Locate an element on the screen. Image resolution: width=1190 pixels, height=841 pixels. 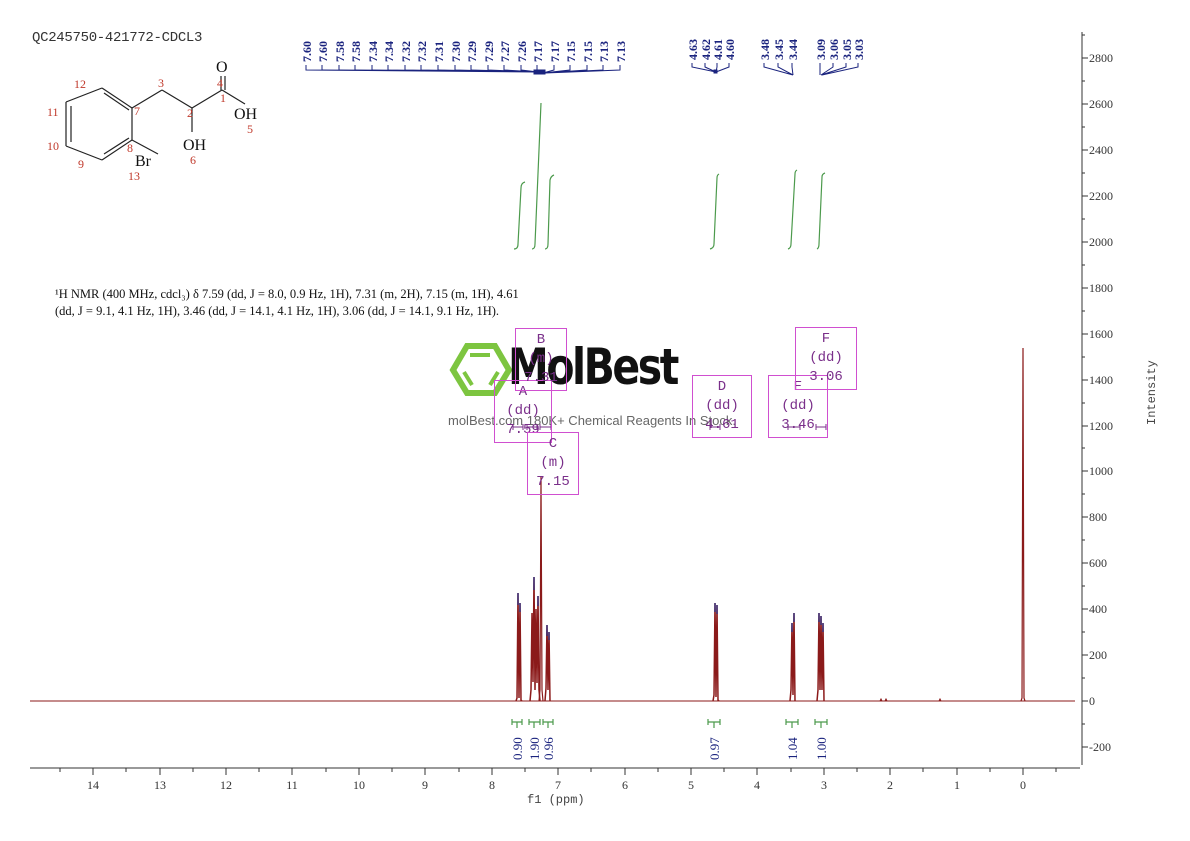
peak-label-shift: 7.59 is located at coordinates (523, 430).